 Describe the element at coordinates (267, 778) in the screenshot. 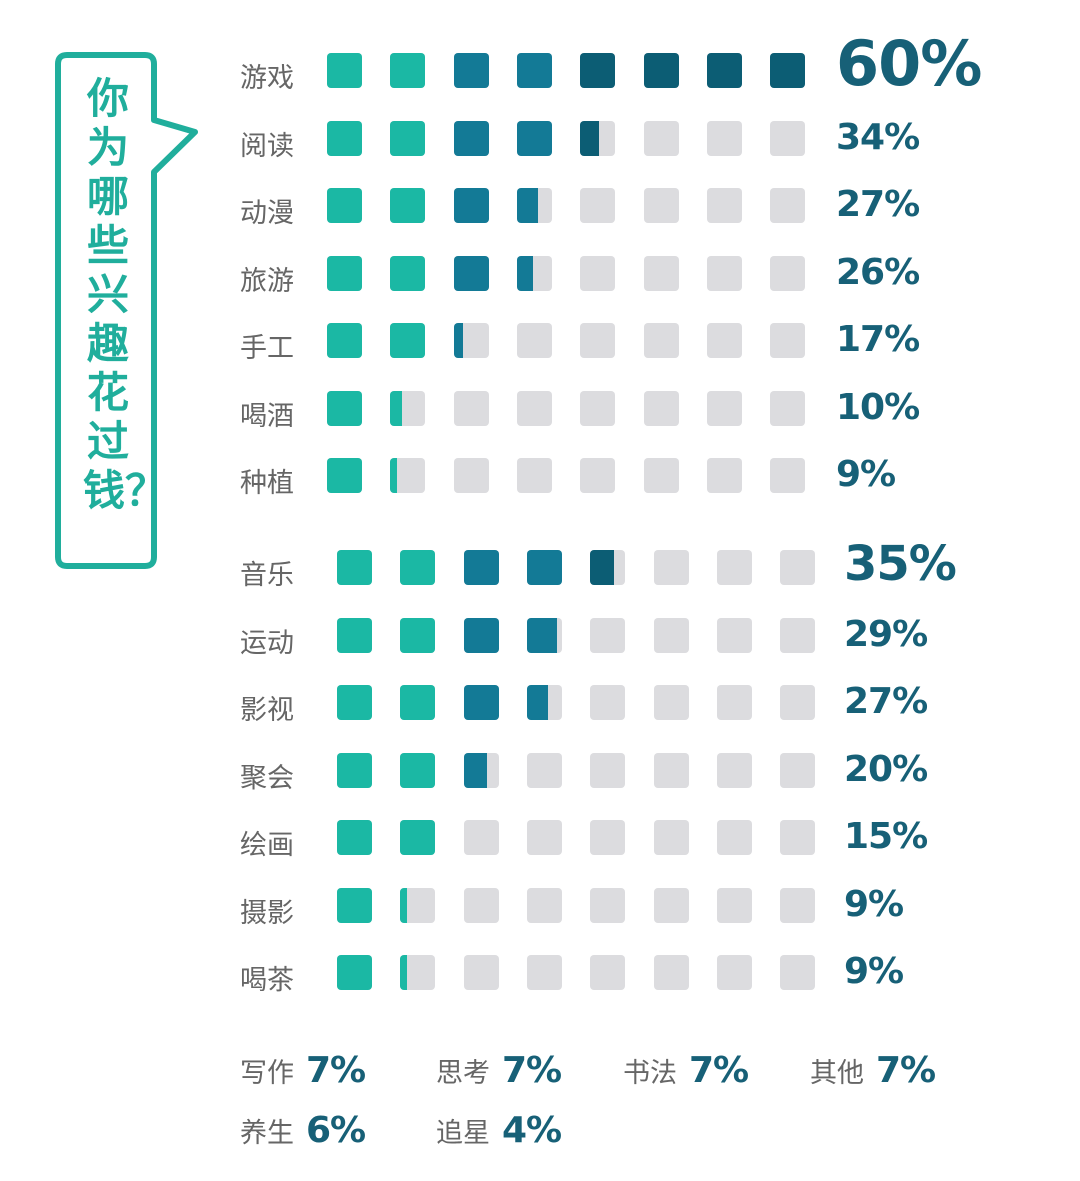

I see `category-label: 聚会` at that location.